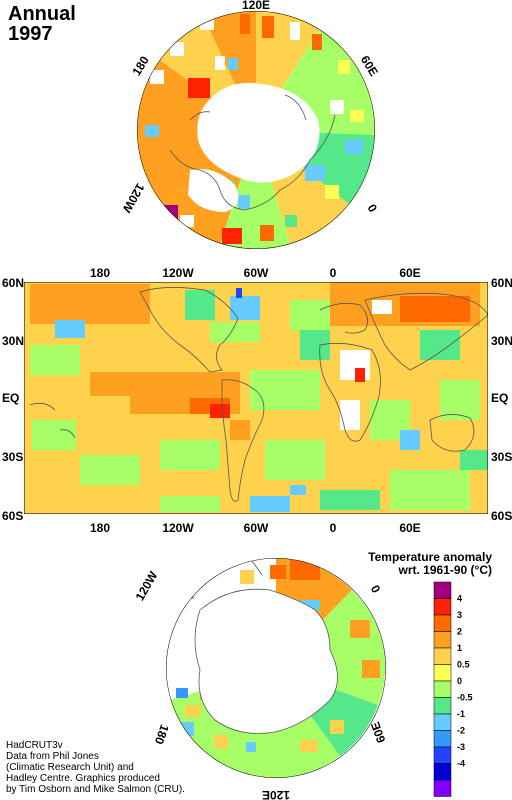 This screenshot has height=800, width=512. What do you see at coordinates (256, 6) in the screenshot?
I see `north-label-top: 120E` at bounding box center [256, 6].